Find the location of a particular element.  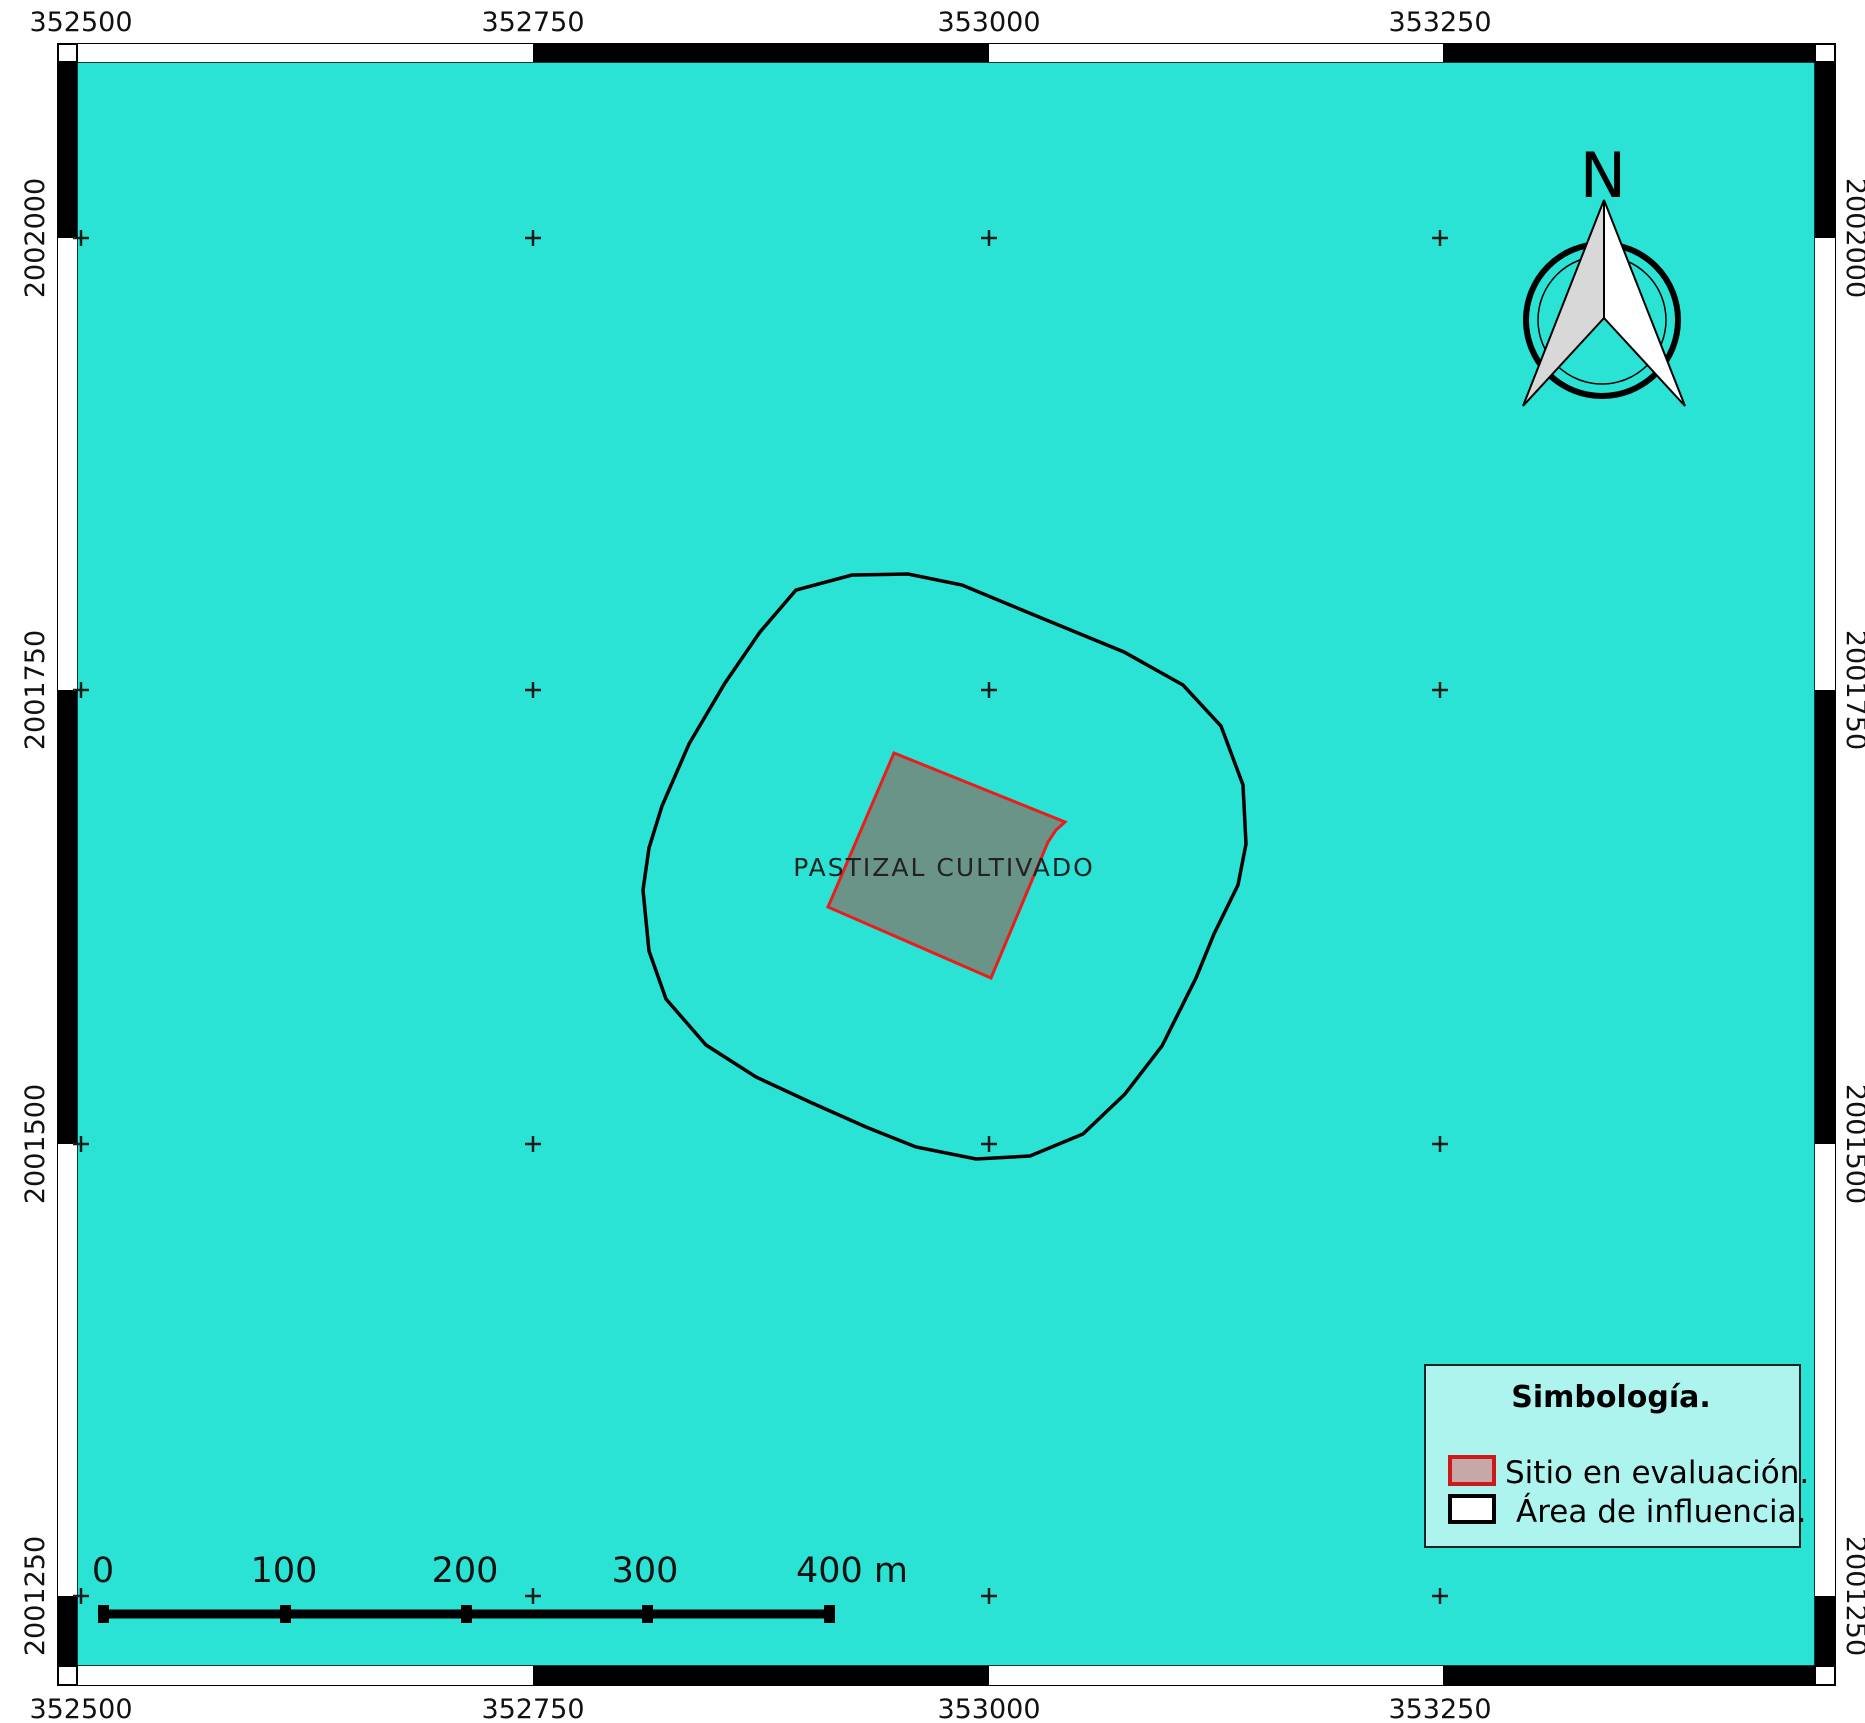

right-tick-label: 2001750 is located at coordinates (1852, 690).